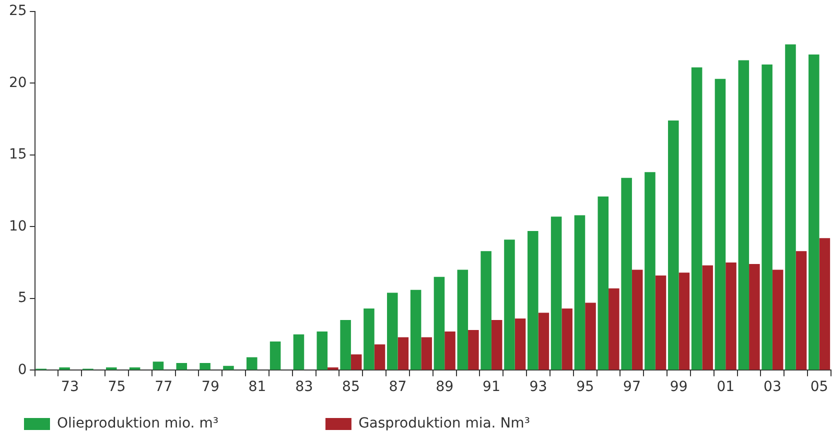 Image resolution: width=835 pixels, height=441 pixels. I want to click on x-tick-label: 83, so click(304, 387).